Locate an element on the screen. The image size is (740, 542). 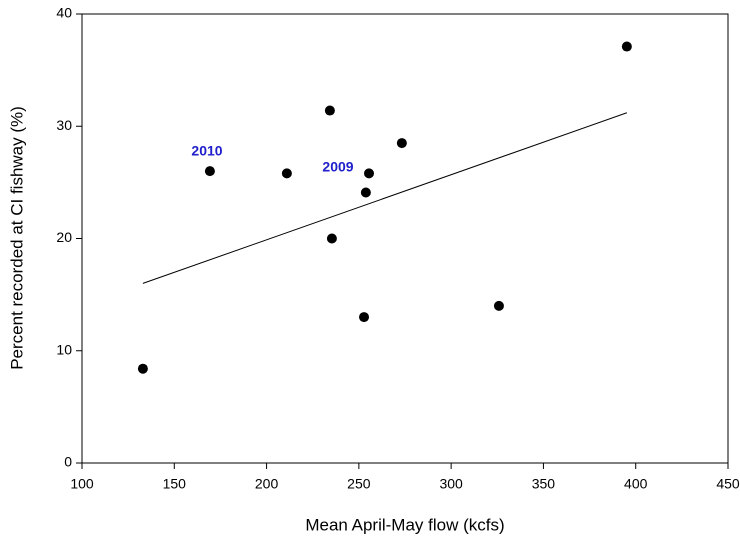
y-tick-label: 10 is located at coordinates (64, 349).